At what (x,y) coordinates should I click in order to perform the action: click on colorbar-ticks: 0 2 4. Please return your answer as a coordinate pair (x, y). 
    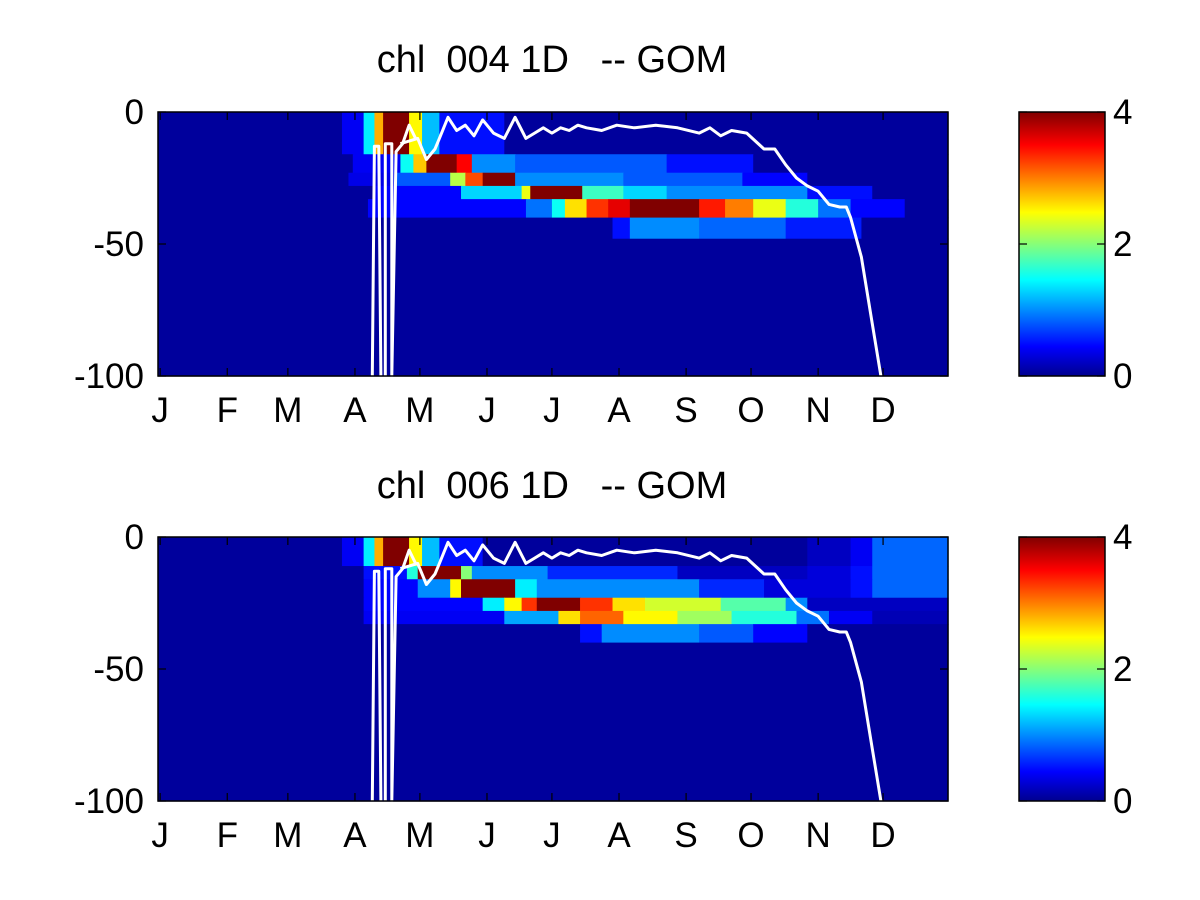
    Looking at the image, I should click on (1075, 244).